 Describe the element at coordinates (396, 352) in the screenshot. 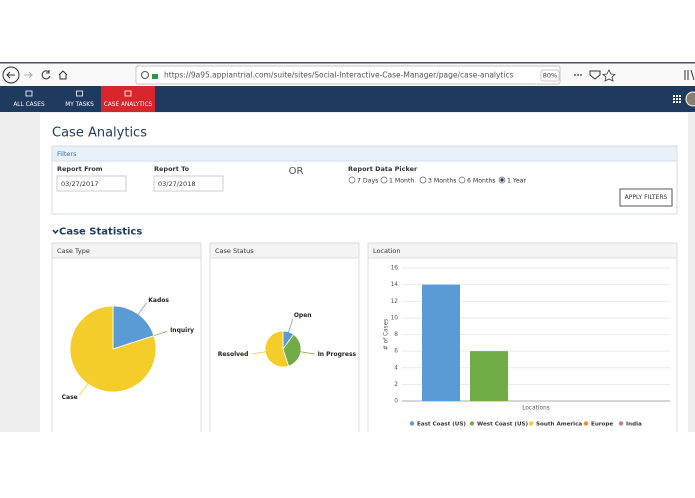

I see `y-tick-label: 6` at that location.